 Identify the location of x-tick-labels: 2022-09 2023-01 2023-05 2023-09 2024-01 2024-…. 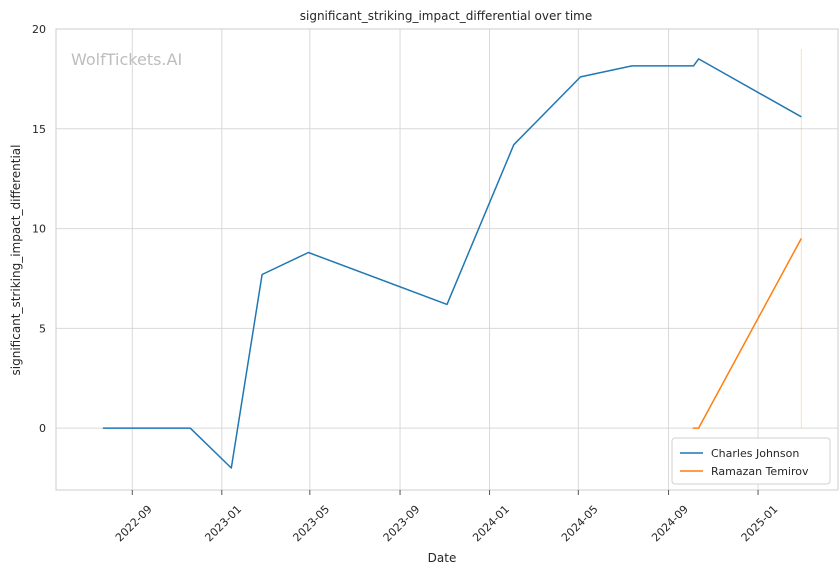
(446, 517).